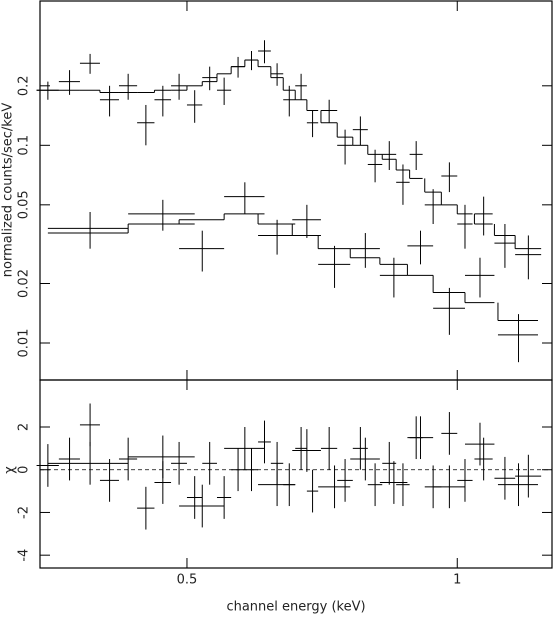 Image resolution: width=553 pixels, height=624 pixels. I want to click on y-tick-label: 0.1, so click(24, 145).